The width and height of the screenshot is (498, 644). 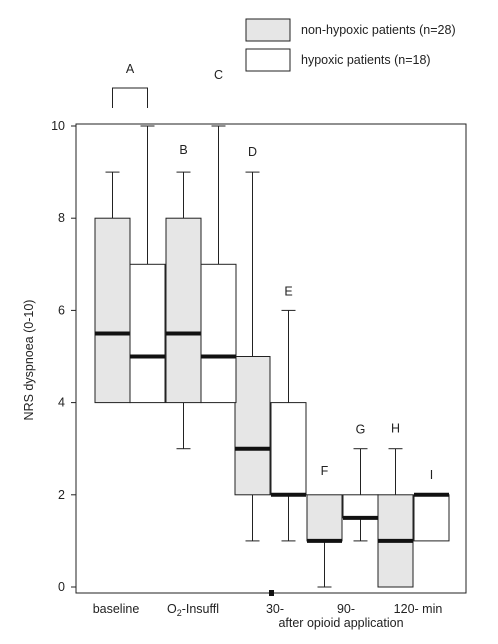 I want to click on x-label-o2-post: -Insuffl, so click(x=200, y=609).